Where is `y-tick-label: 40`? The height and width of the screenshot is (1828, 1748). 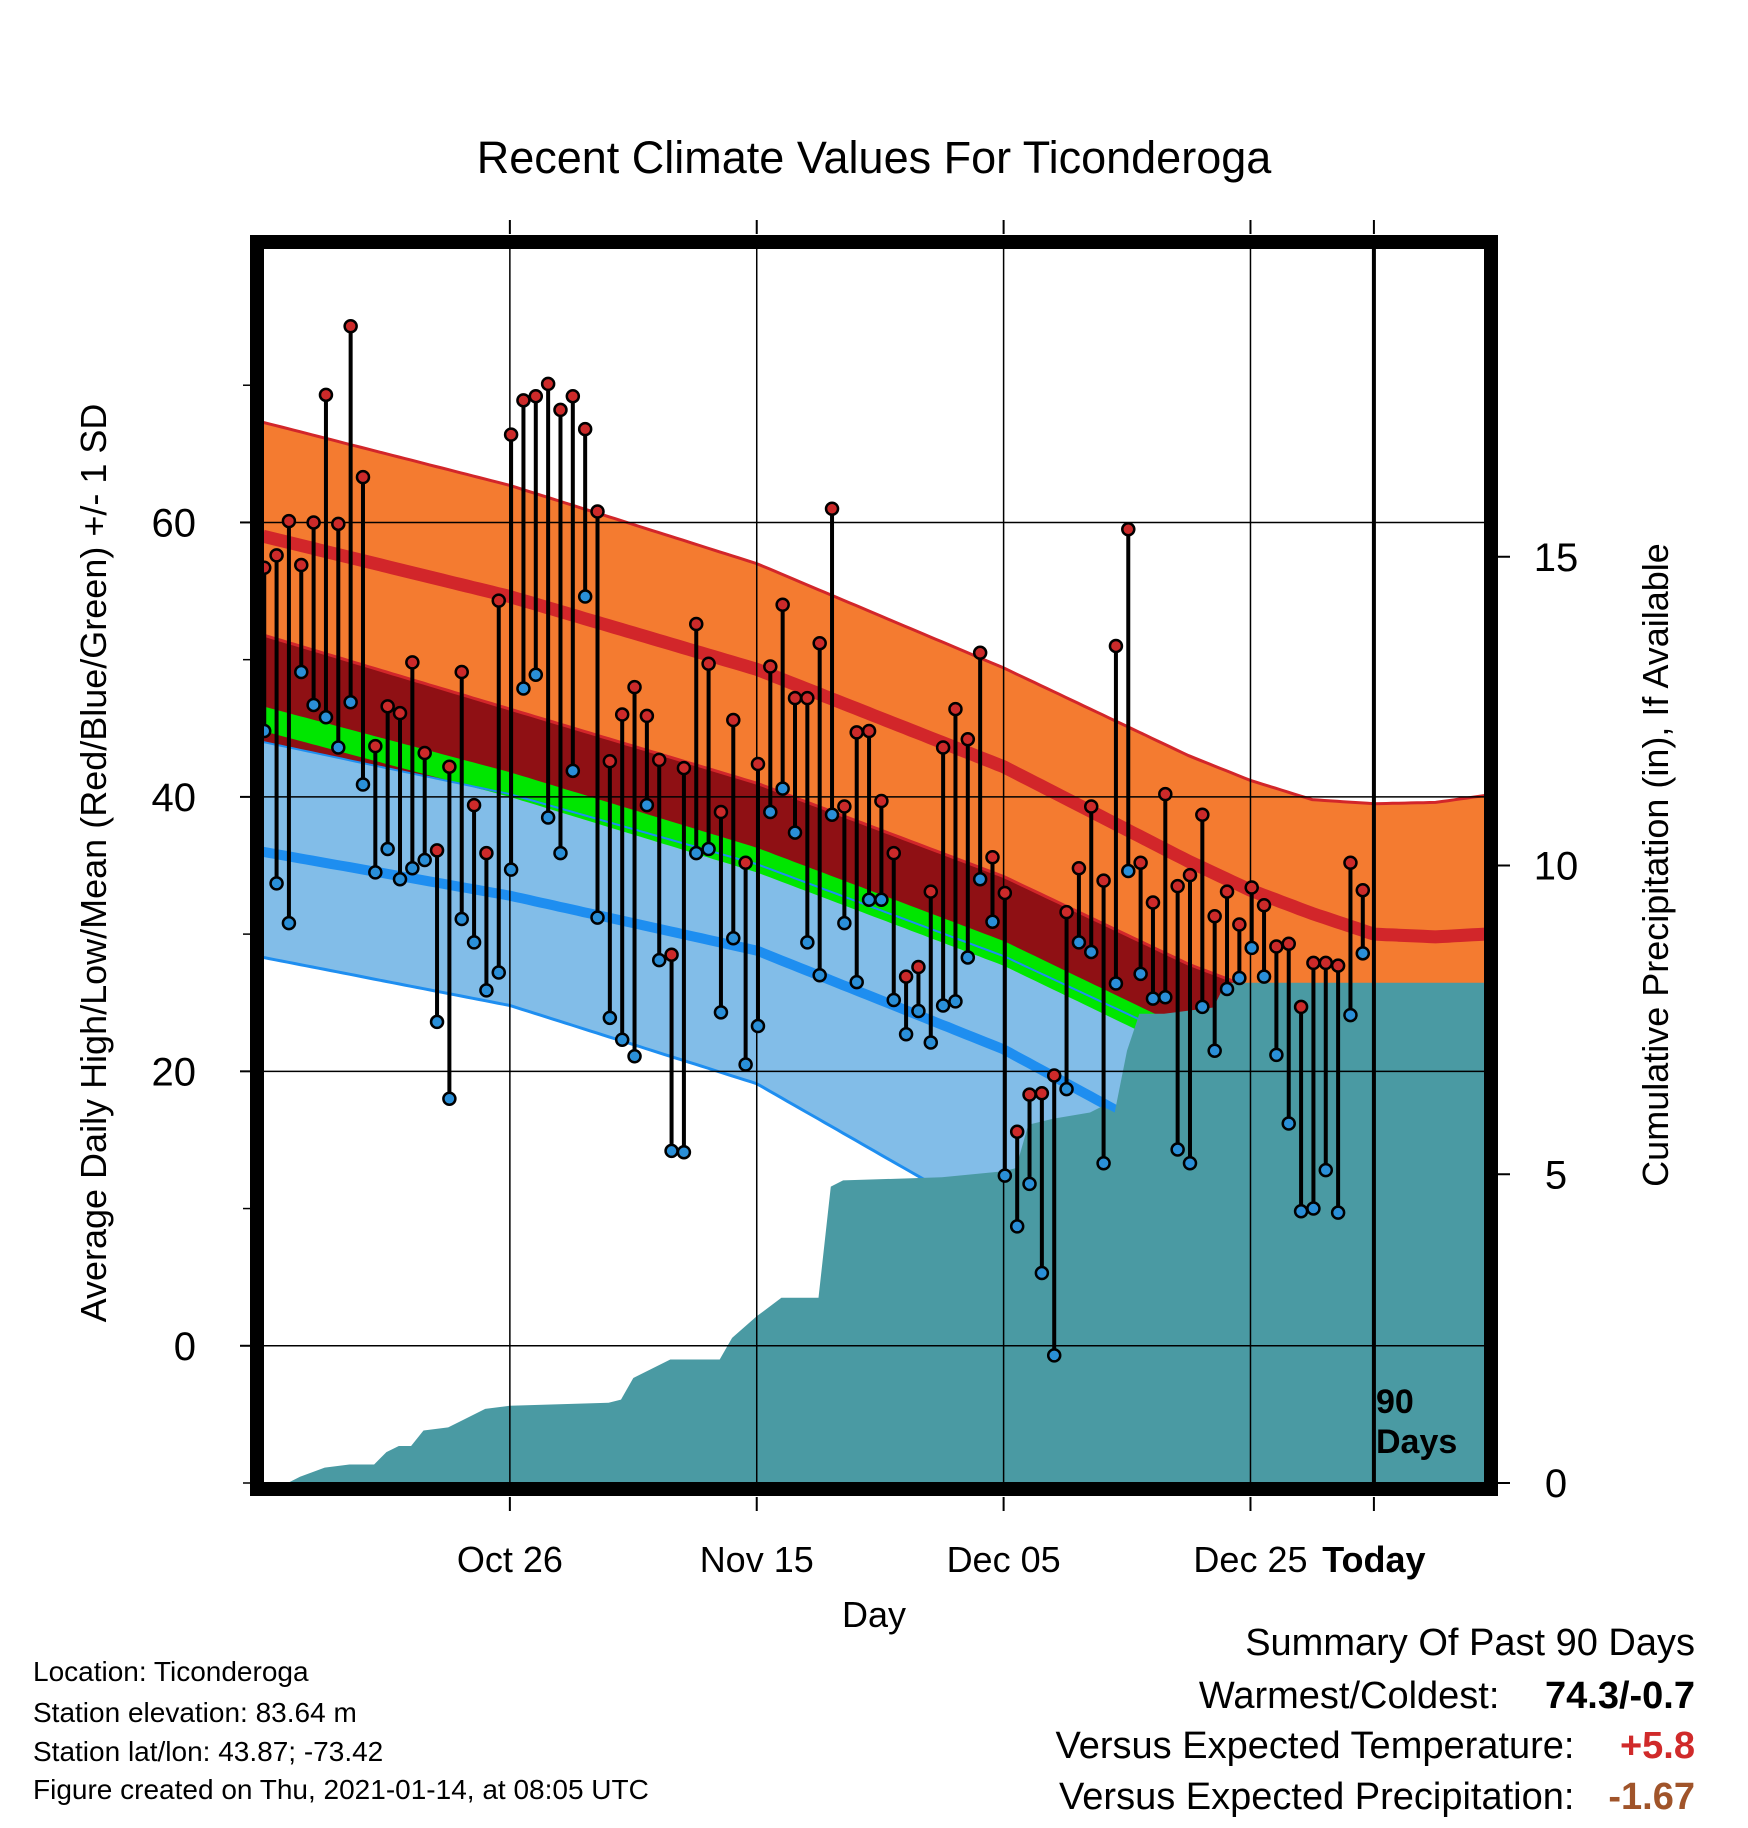
y-tick-label: 40 is located at coordinates (174, 798).